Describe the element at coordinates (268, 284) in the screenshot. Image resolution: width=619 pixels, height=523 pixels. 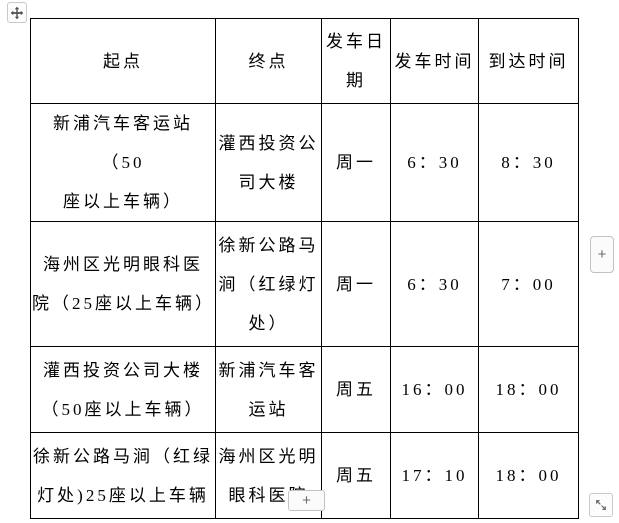
I see `cell-destination: 徐新公路马 涧（红绿灯 处）` at that location.